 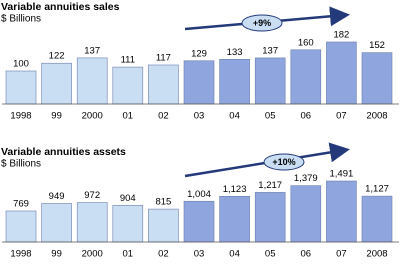 I want to click on value-label: 160, so click(x=306, y=42).